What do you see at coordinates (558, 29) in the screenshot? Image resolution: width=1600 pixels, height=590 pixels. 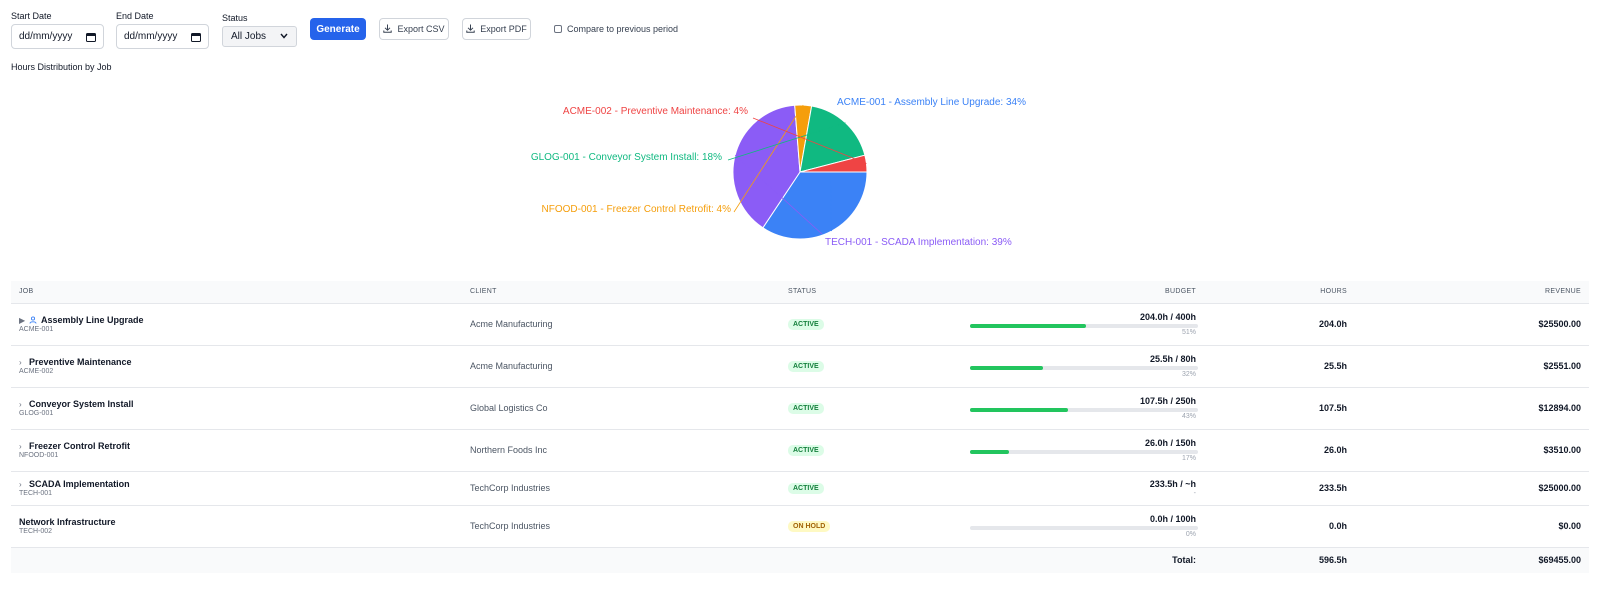 I see `compare-checkbox` at bounding box center [558, 29].